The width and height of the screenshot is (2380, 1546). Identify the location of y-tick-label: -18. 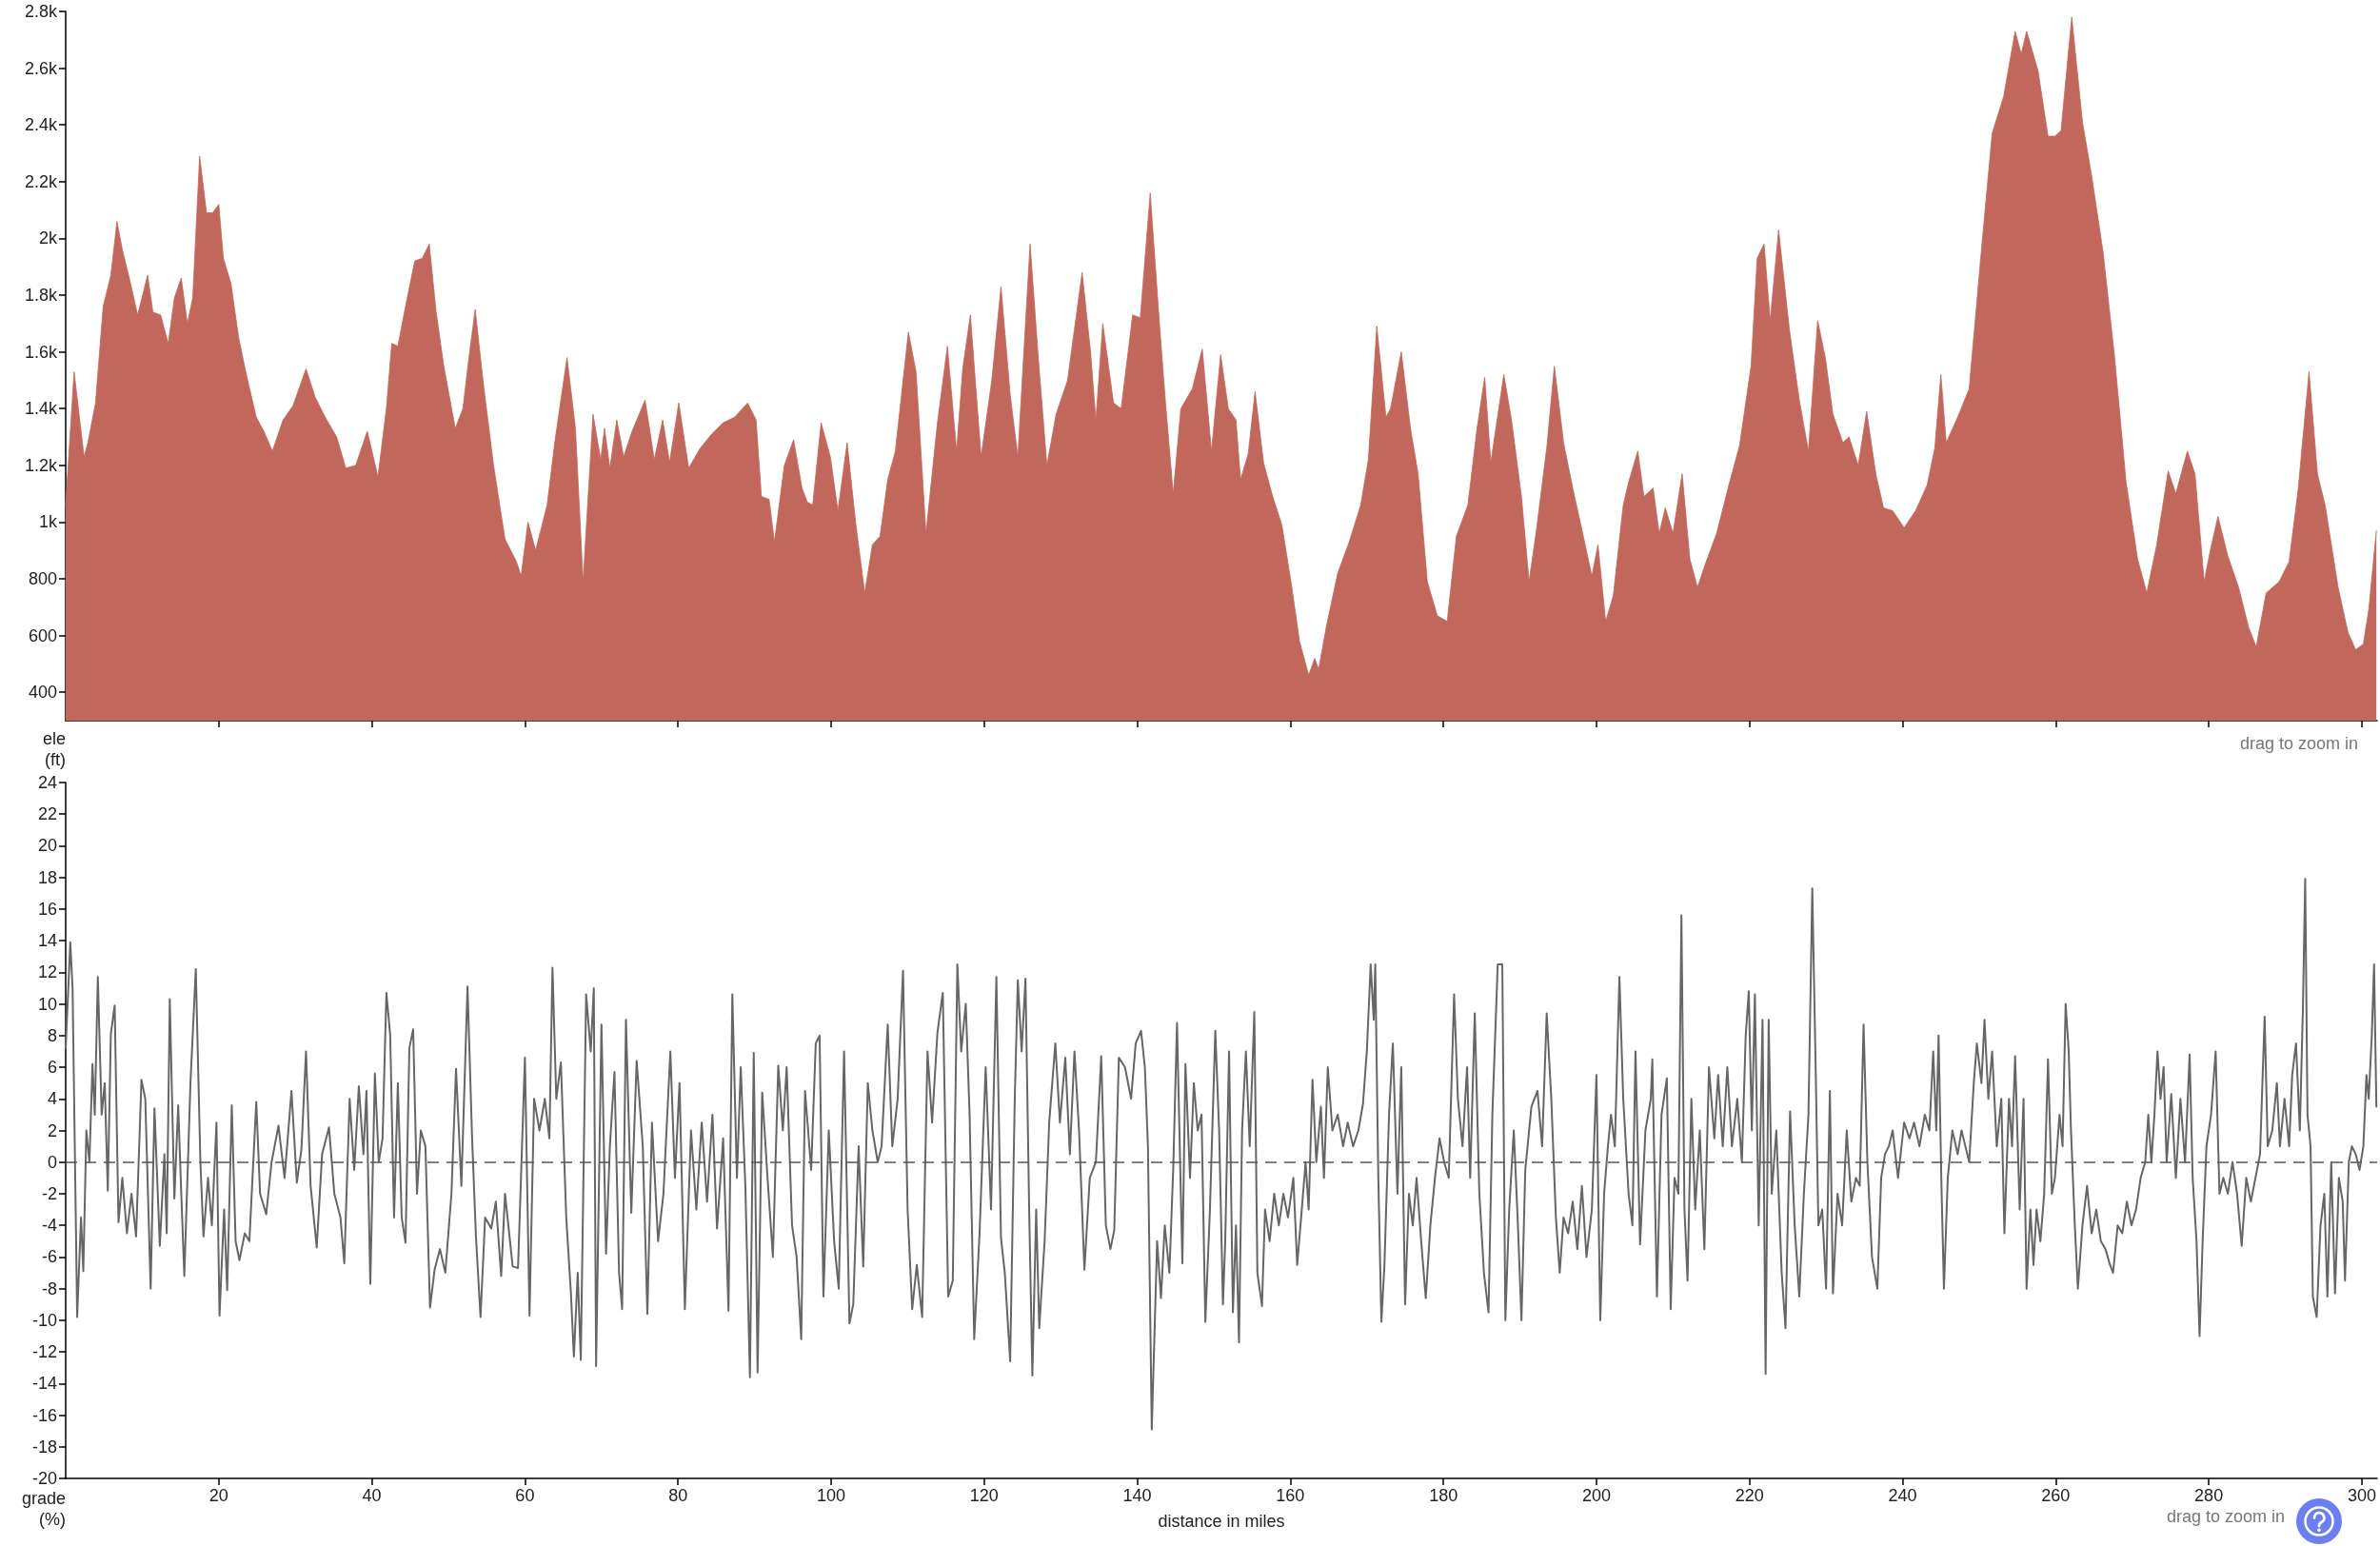
(44, 1447).